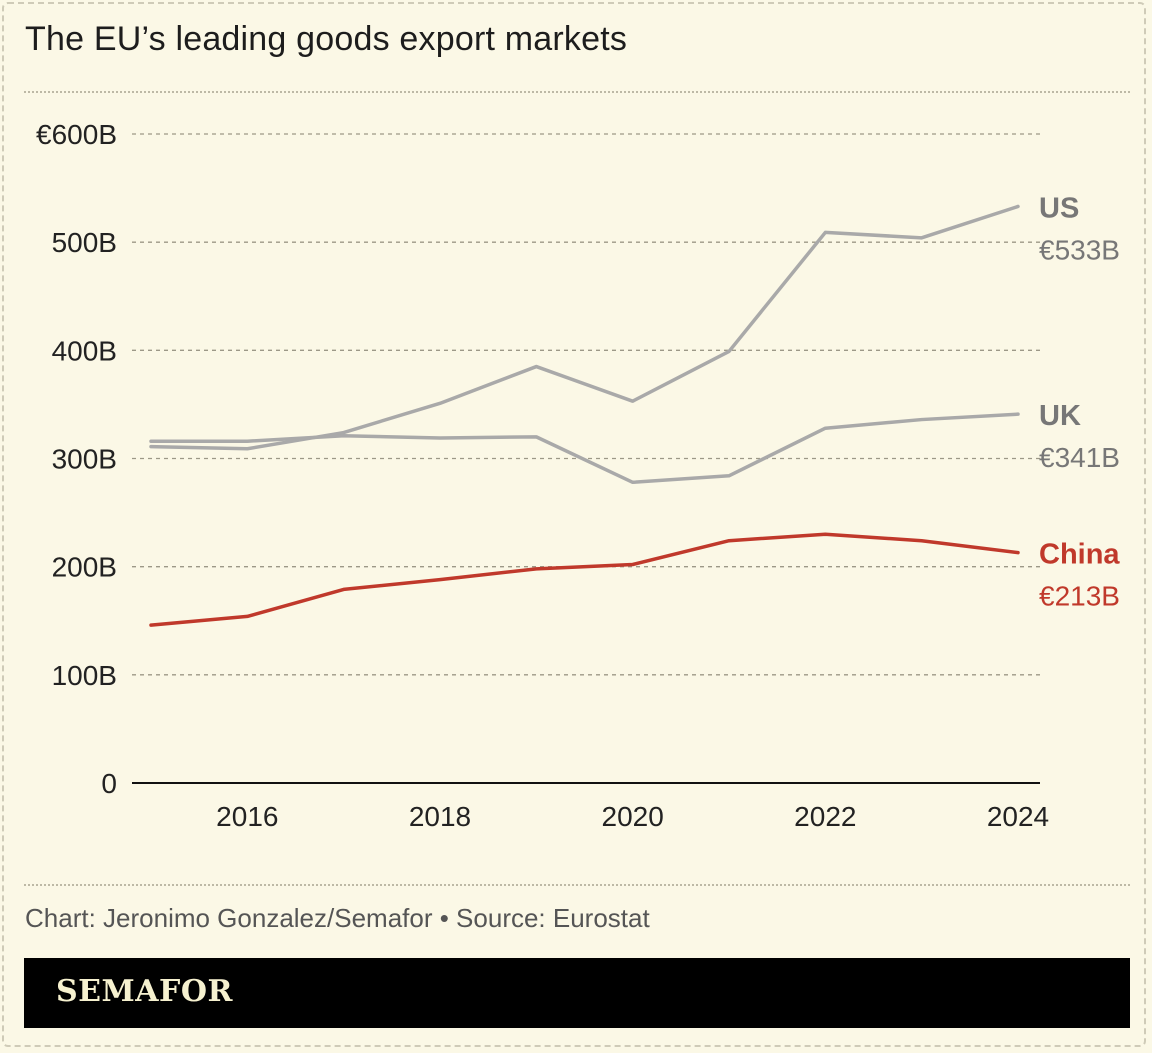 This screenshot has width=1152, height=1053. I want to click on title-divider, so click(577, 92).